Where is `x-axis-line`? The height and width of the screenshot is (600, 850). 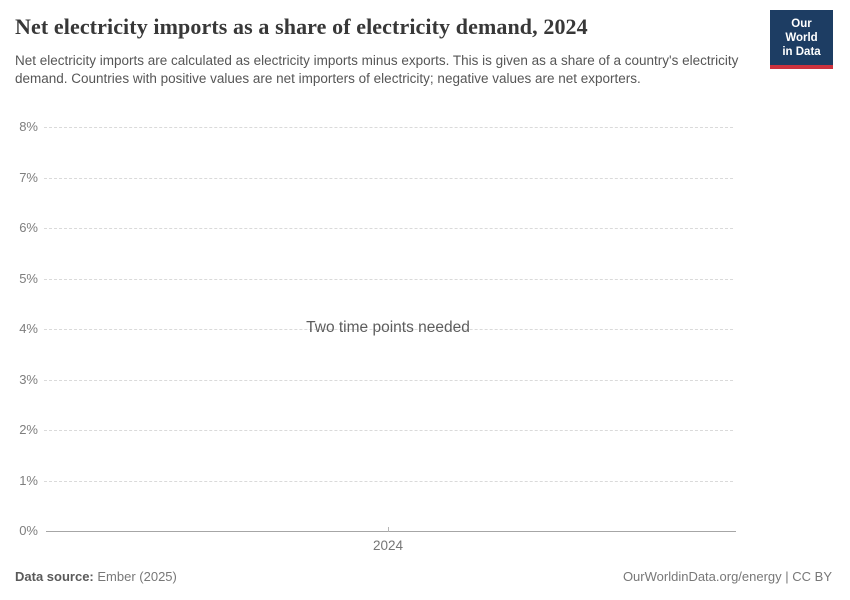 x-axis-line is located at coordinates (391, 531).